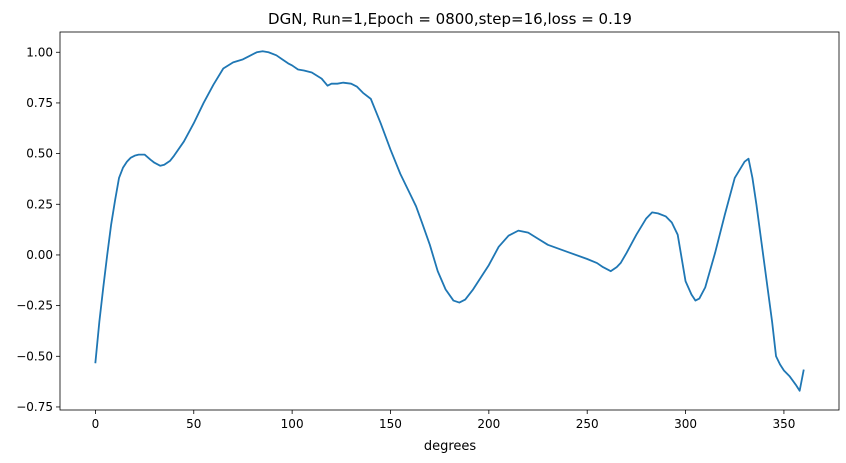  I want to click on x-tick-label: 350, so click(783, 424).